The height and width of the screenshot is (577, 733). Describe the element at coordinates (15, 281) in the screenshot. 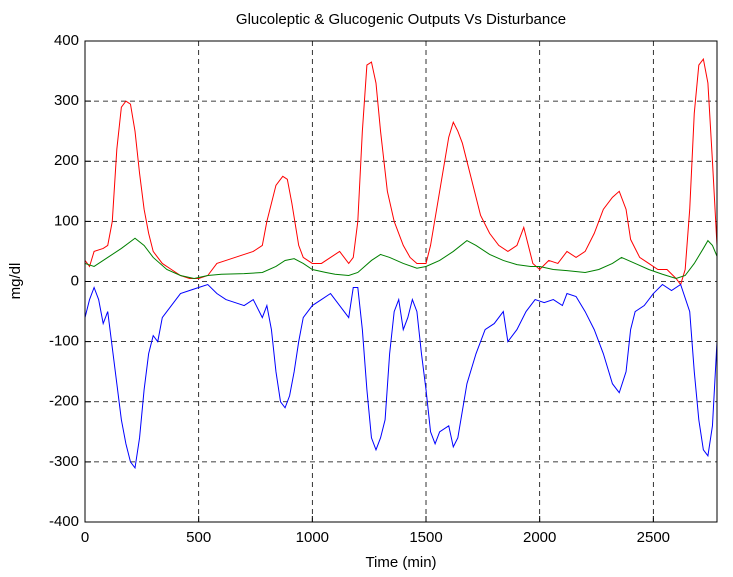

I see `y-axis-label: mg/dl` at that location.